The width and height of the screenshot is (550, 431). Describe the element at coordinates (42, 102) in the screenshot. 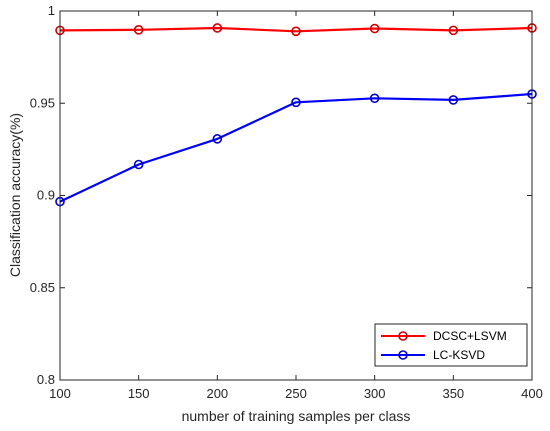

I see `y-tick-label: 0.95` at that location.